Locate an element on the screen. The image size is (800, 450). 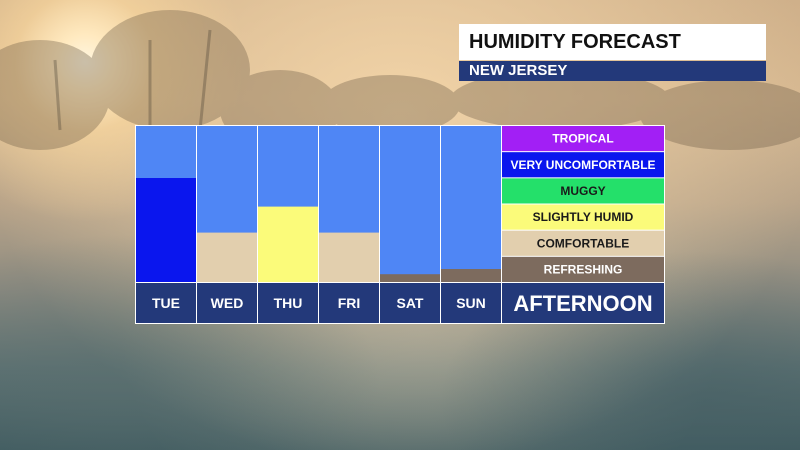
day-cell-wed is located at coordinates (227, 303).